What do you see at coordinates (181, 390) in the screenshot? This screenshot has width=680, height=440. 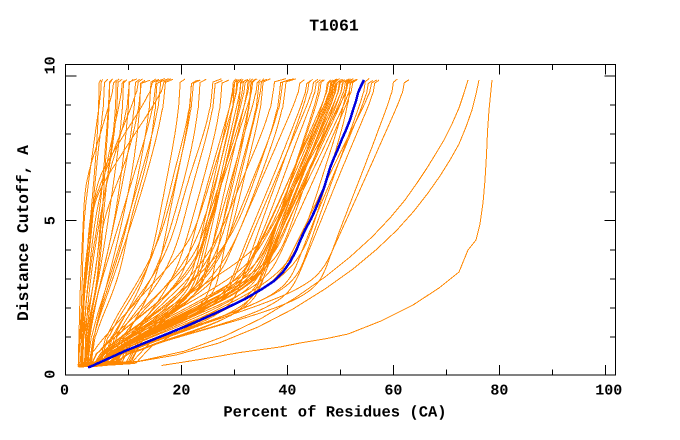 I see `svg-text: 20` at bounding box center [181, 390].